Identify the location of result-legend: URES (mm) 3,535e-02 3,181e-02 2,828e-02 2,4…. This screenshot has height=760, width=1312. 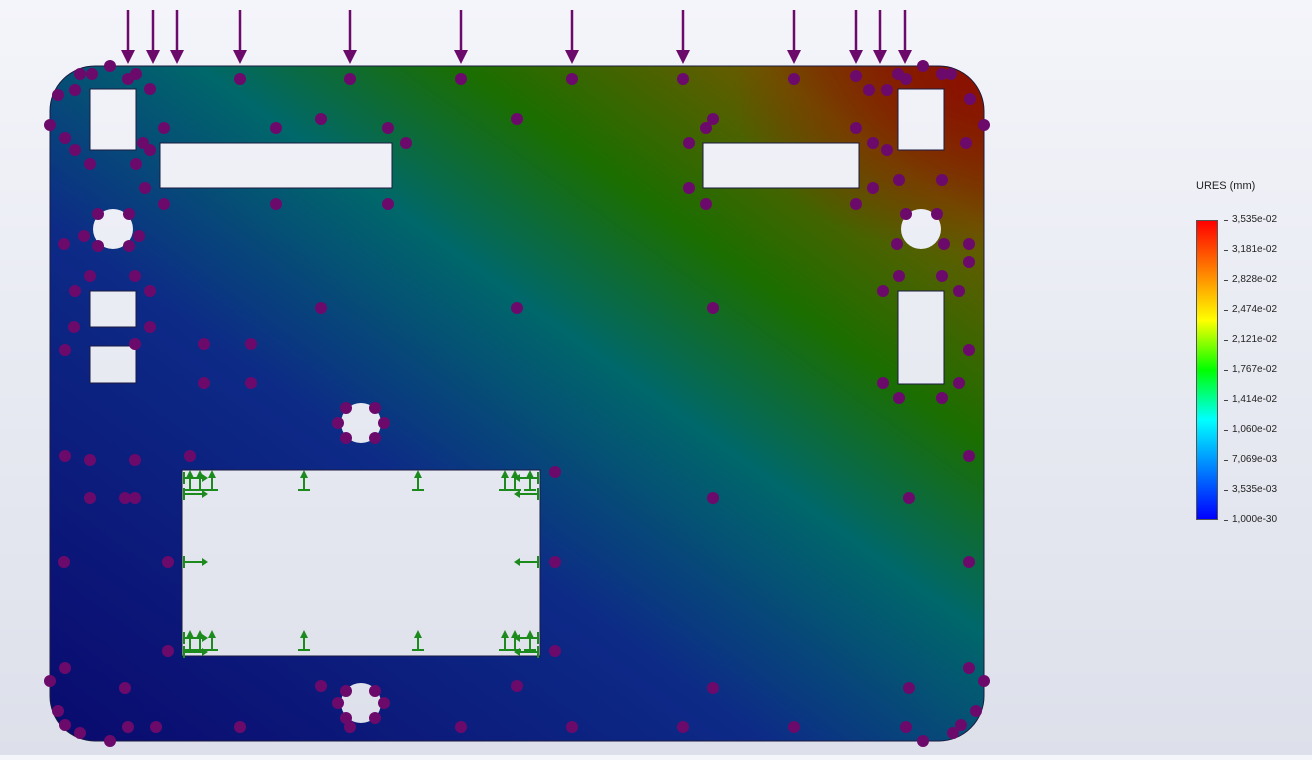
(1235, 355).